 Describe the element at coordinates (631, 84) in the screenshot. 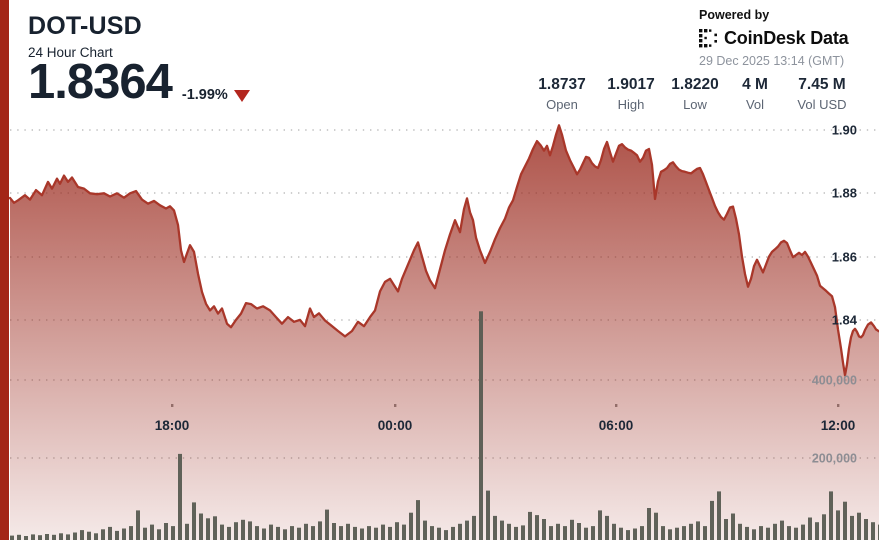

I see `high-value: 1.9017` at that location.